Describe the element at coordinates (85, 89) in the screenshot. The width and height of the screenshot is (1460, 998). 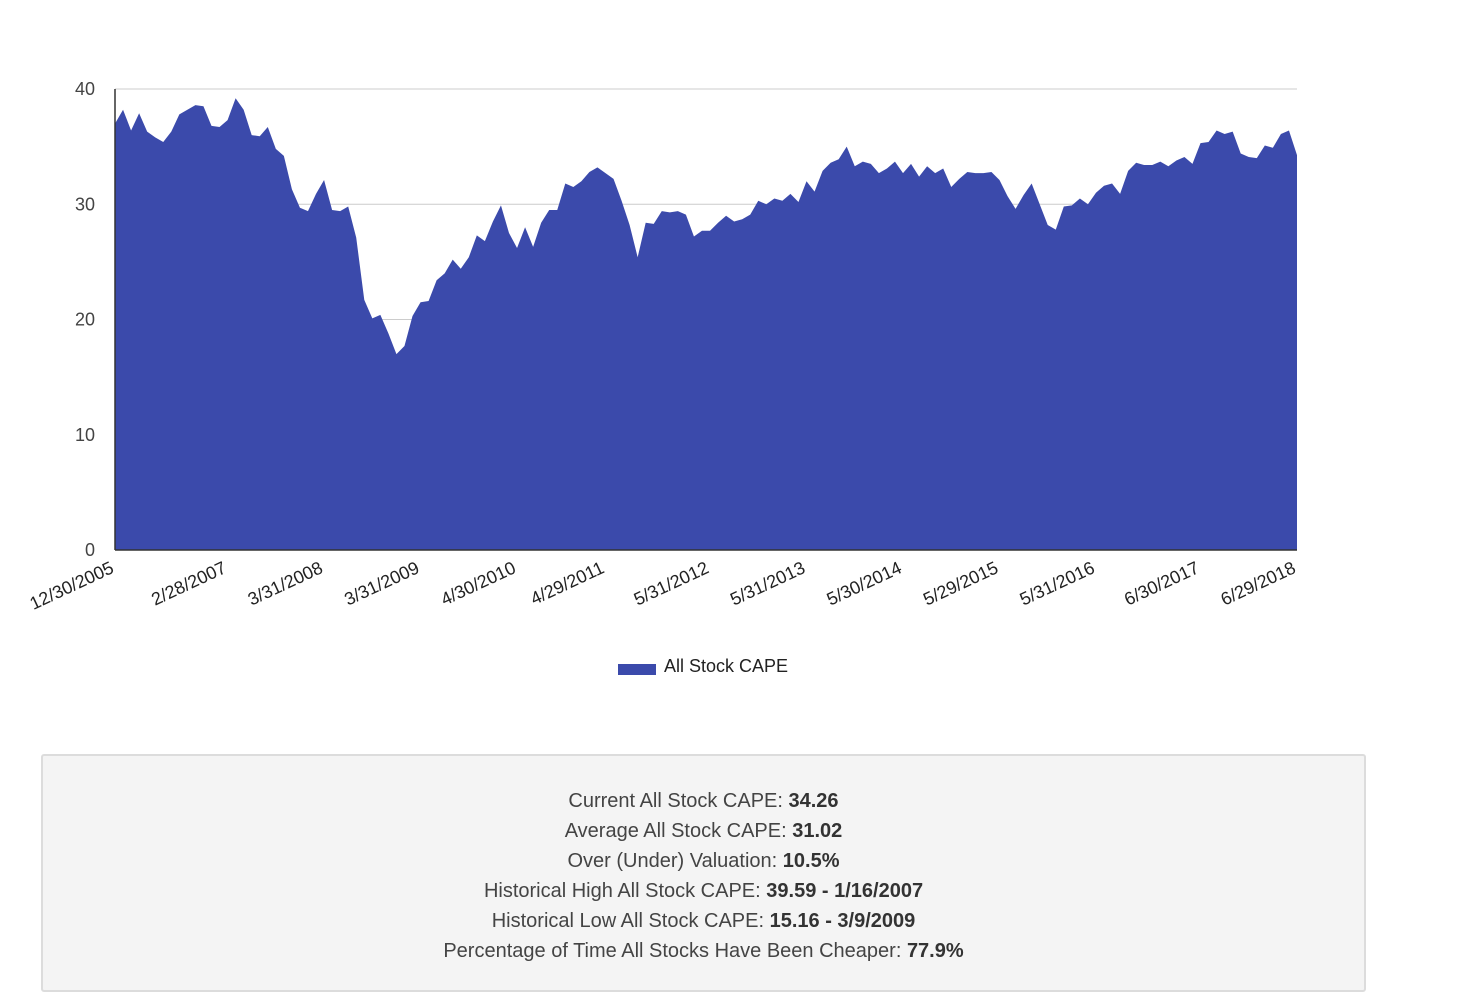
I see `y-tick-label: 40` at that location.